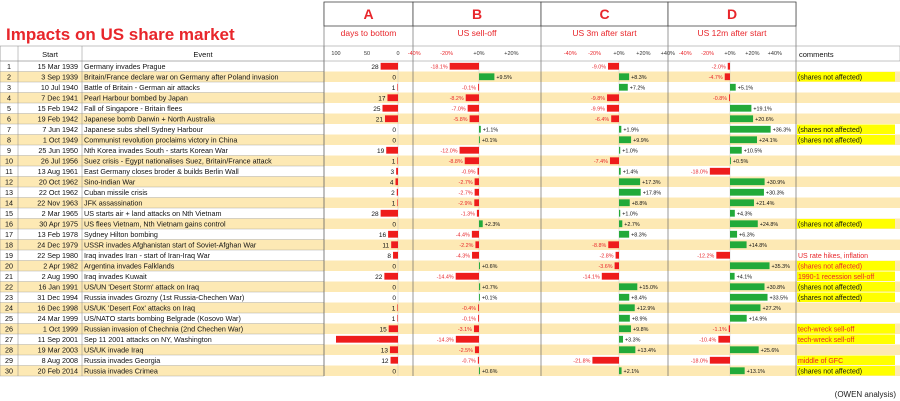  Describe the element at coordinates (633, 341) in the screenshot. I see `m3-label: +3.3%` at that location.